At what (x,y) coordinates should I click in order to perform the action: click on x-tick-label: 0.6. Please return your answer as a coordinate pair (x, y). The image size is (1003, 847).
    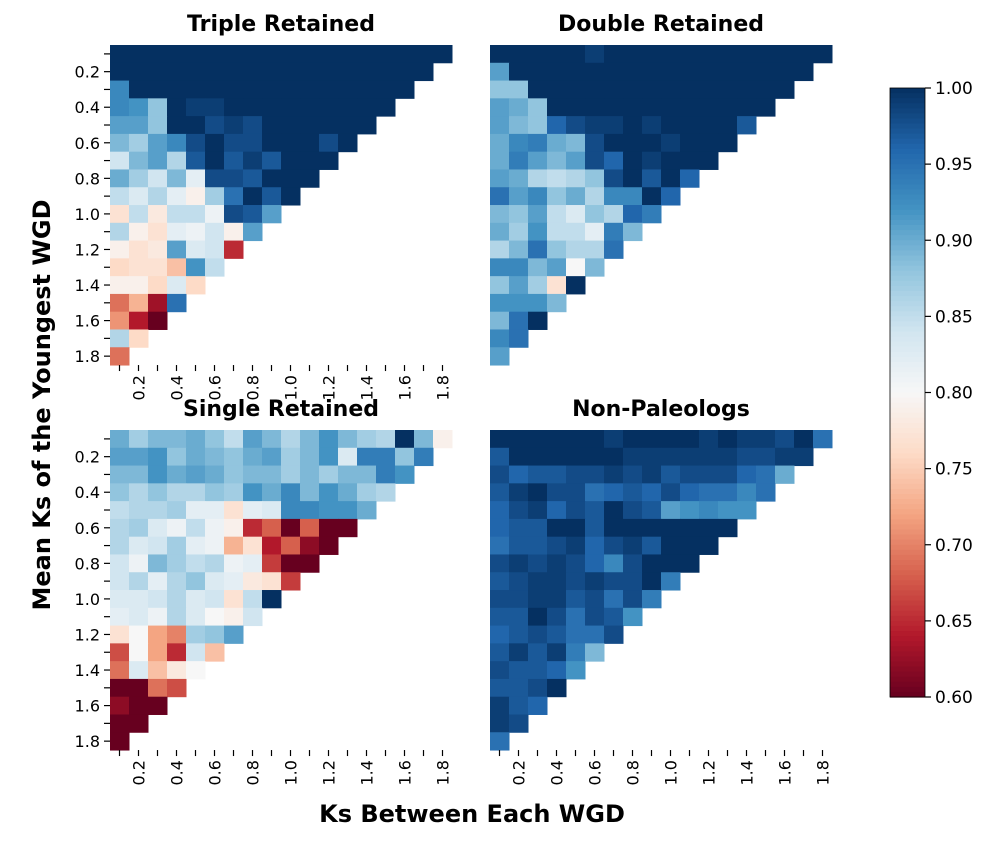
    Looking at the image, I should click on (595, 772).